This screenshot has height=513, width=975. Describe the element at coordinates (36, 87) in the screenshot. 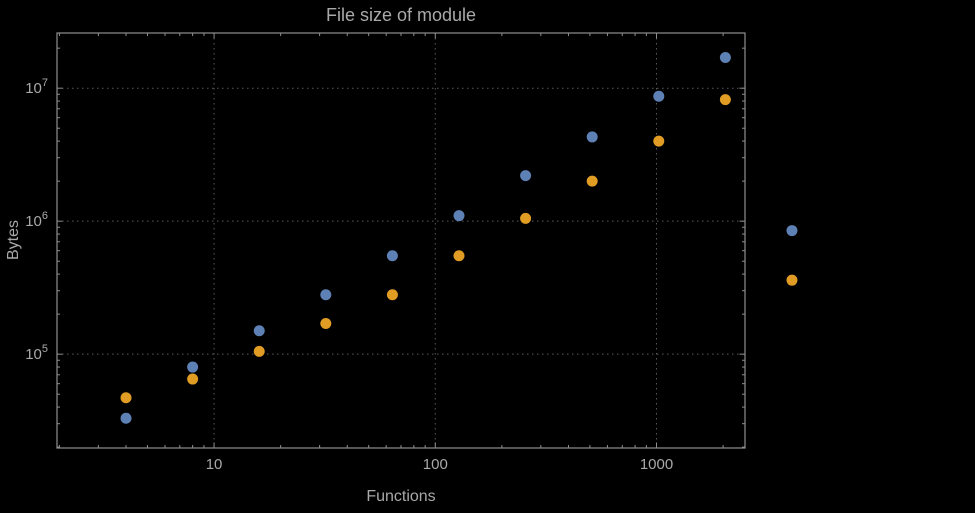

I see `y-tick-label: 10⁷` at that location.